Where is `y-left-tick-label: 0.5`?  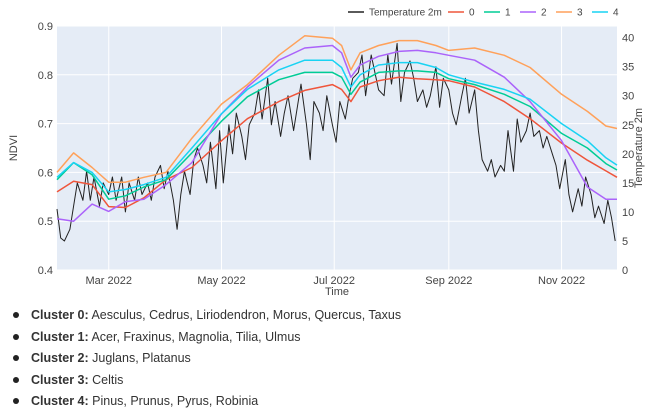 y-left-tick-label: 0.5 is located at coordinates (45, 222).